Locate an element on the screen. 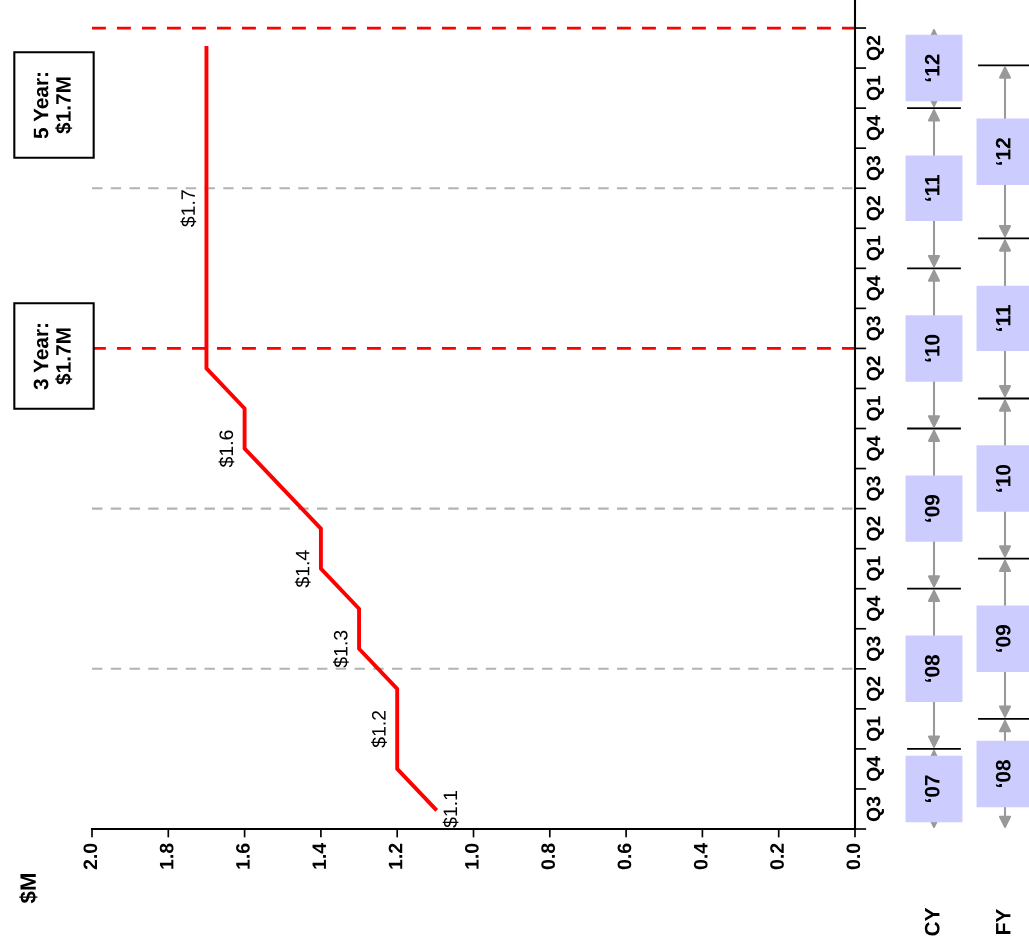 This screenshot has width=1029, height=951. x-tick-label: 0.6 is located at coordinates (624, 856).